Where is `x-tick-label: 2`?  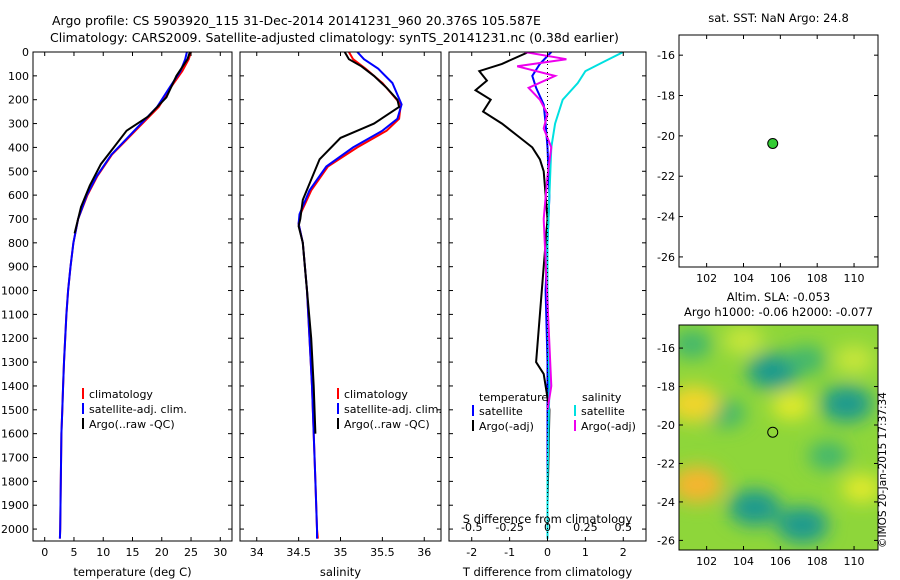 x-tick-label: 2 is located at coordinates (623, 552).